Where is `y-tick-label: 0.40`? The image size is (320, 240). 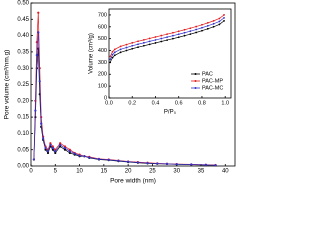
y-tick-label: 0.40 is located at coordinates (23, 36).